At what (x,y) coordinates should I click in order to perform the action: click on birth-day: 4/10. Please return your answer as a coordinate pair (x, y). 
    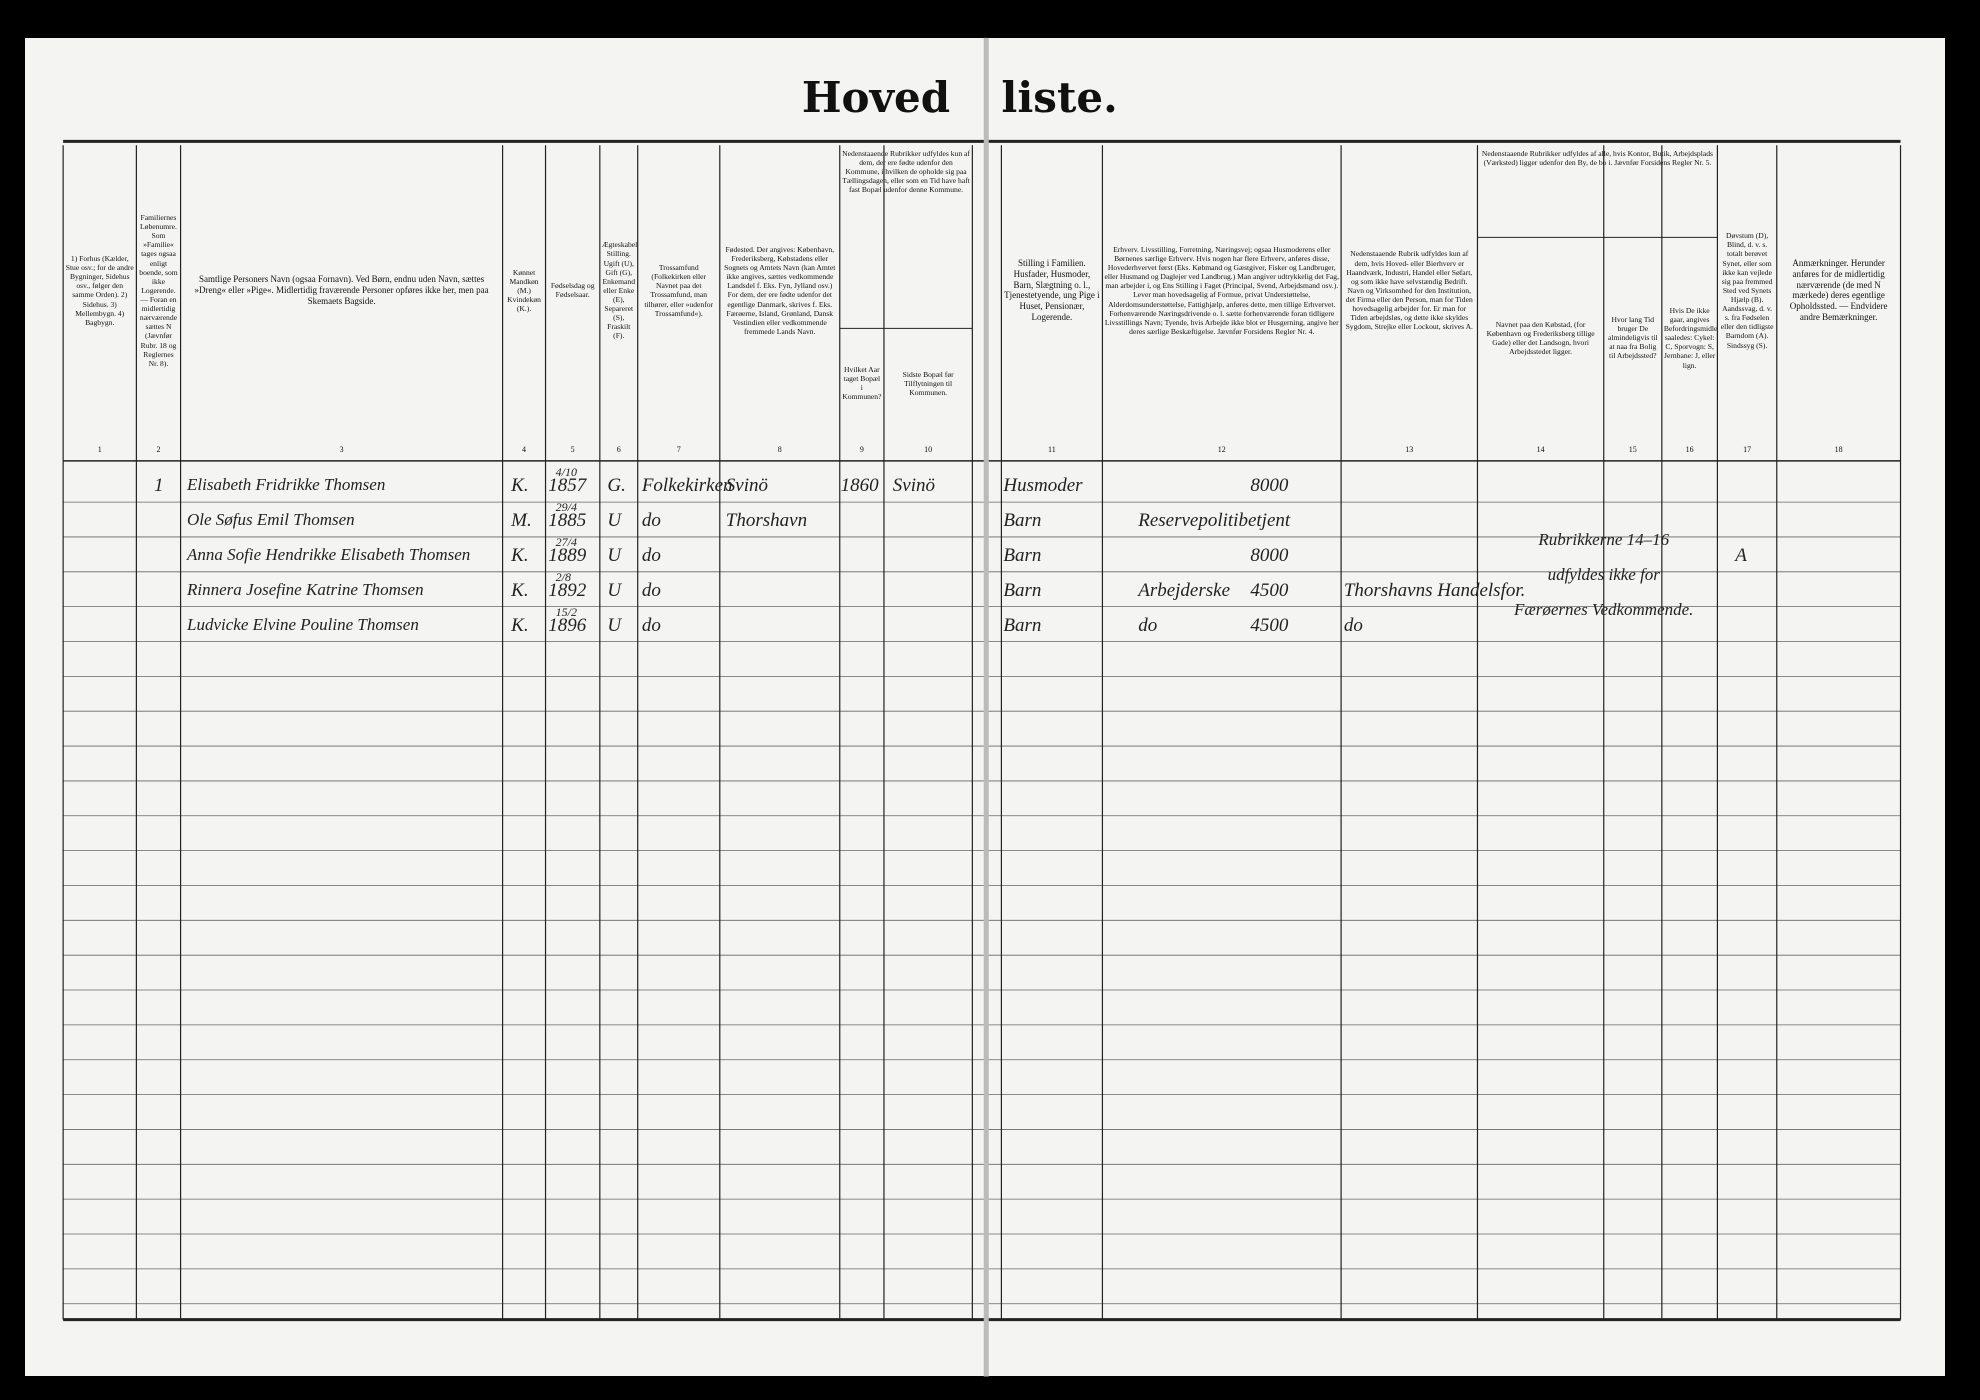
    Looking at the image, I should click on (566, 471).